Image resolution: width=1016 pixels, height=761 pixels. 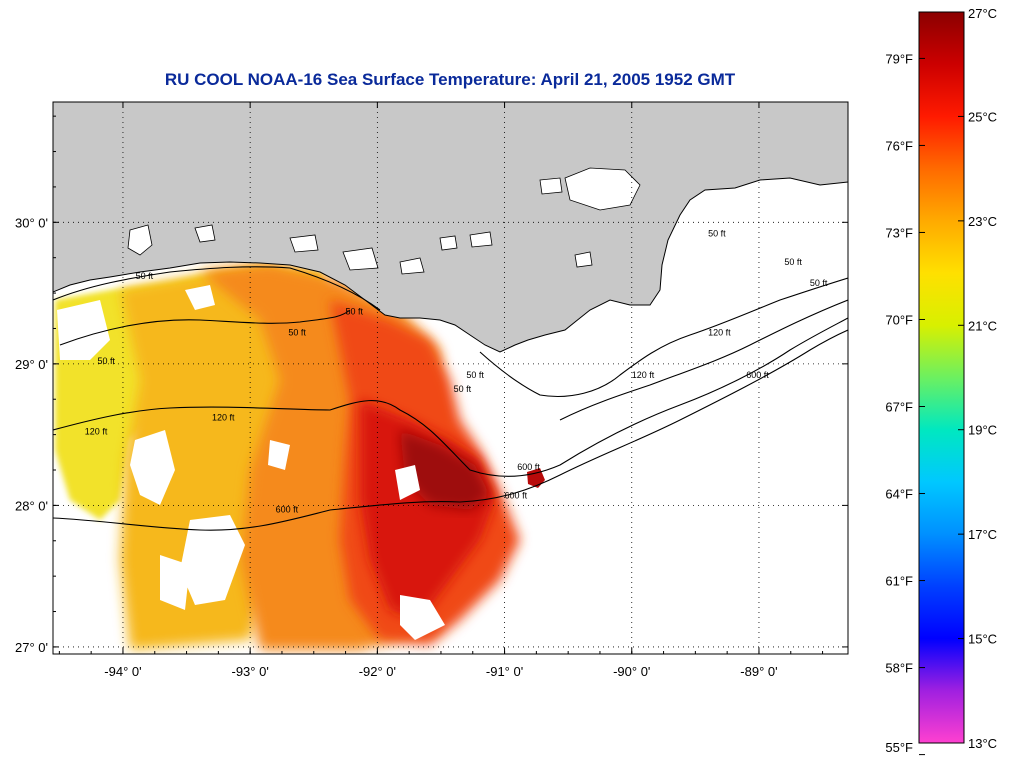 What do you see at coordinates (982, 221) in the screenshot?
I see `colorbar-label-c: 23°C` at bounding box center [982, 221].